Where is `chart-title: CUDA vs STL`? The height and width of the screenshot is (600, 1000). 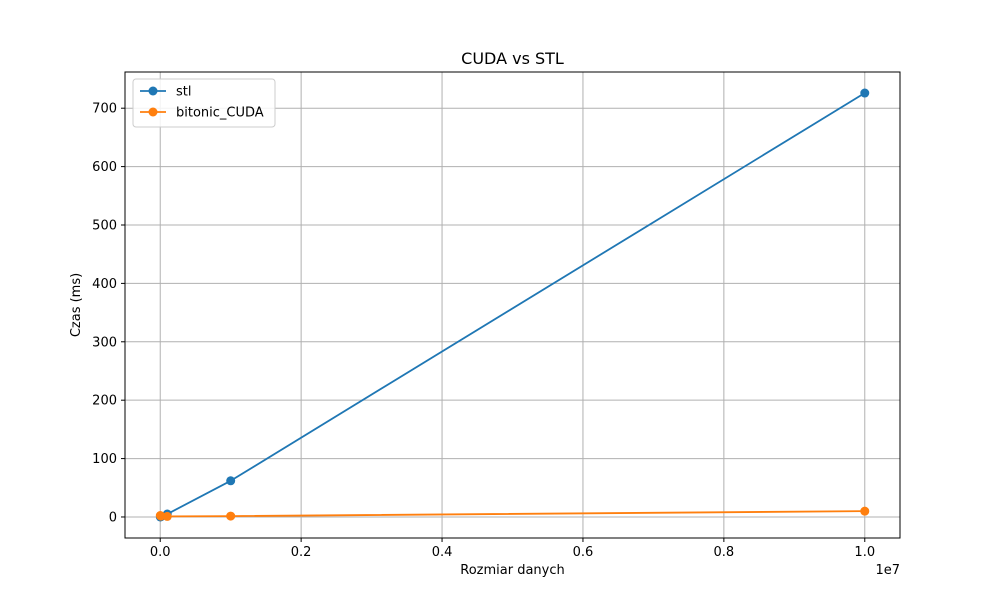
chart-title: CUDA vs STL is located at coordinates (512, 58).